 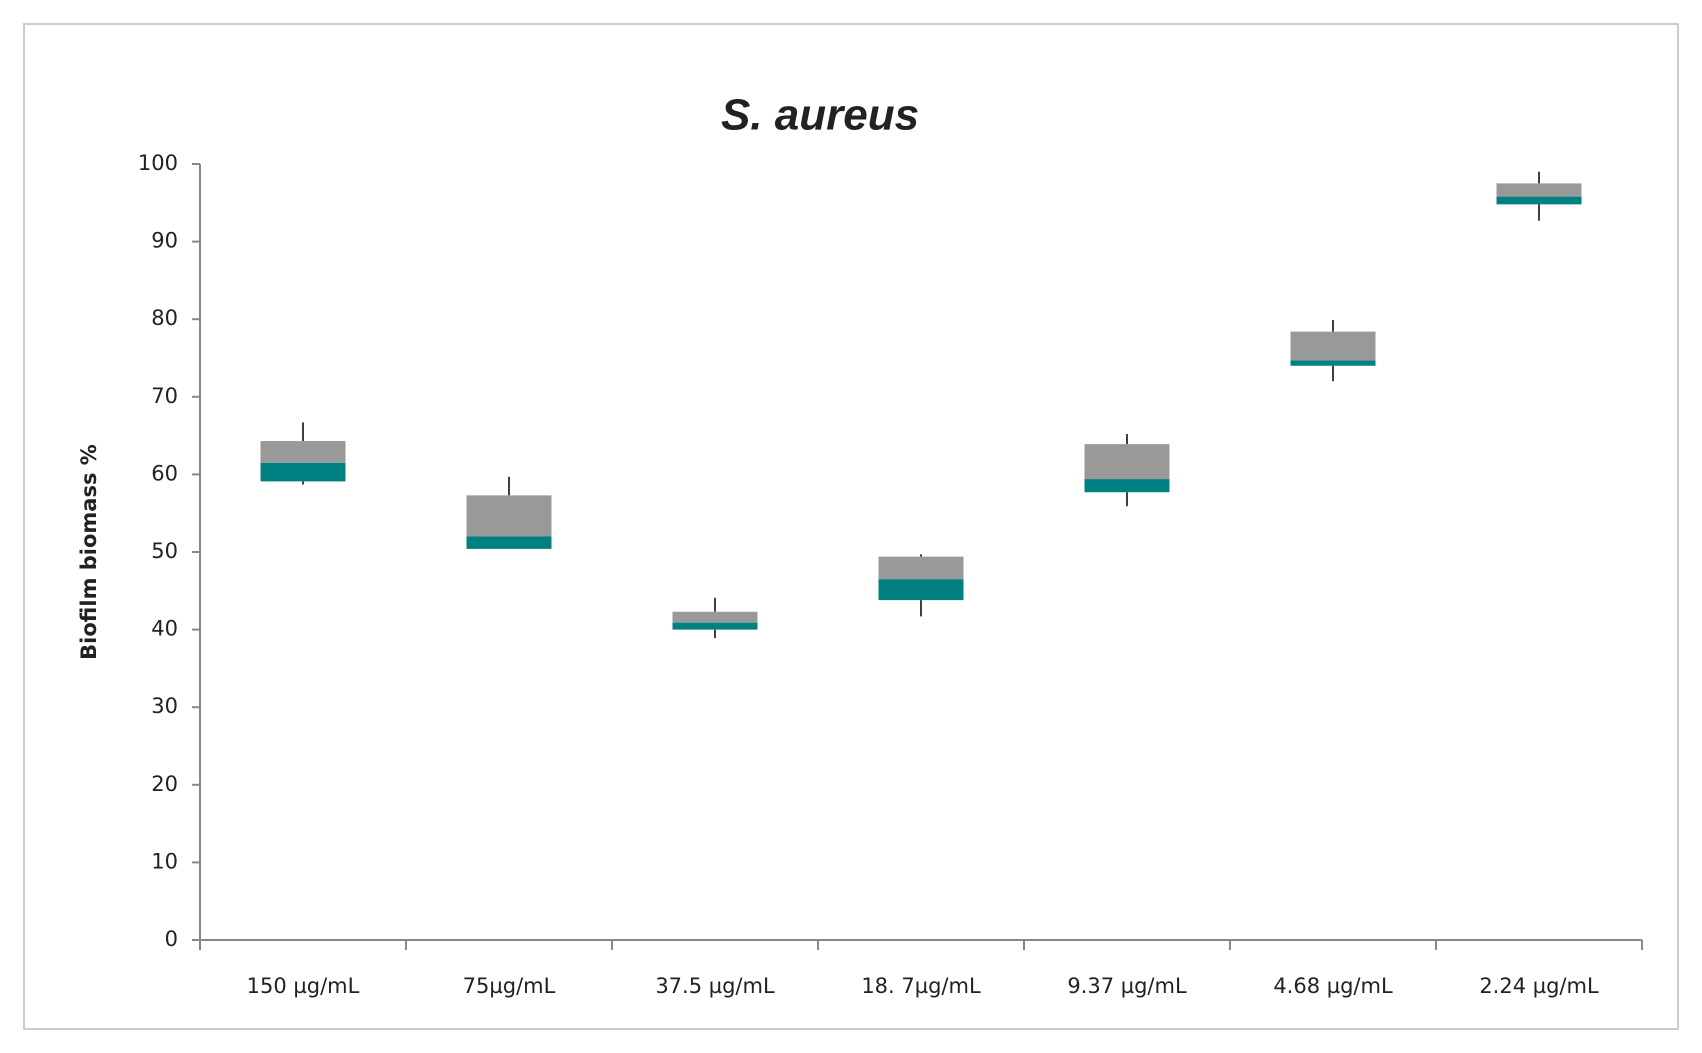 What do you see at coordinates (303, 986) in the screenshot?
I see `x-tick-label: 150 µg/mL` at bounding box center [303, 986].